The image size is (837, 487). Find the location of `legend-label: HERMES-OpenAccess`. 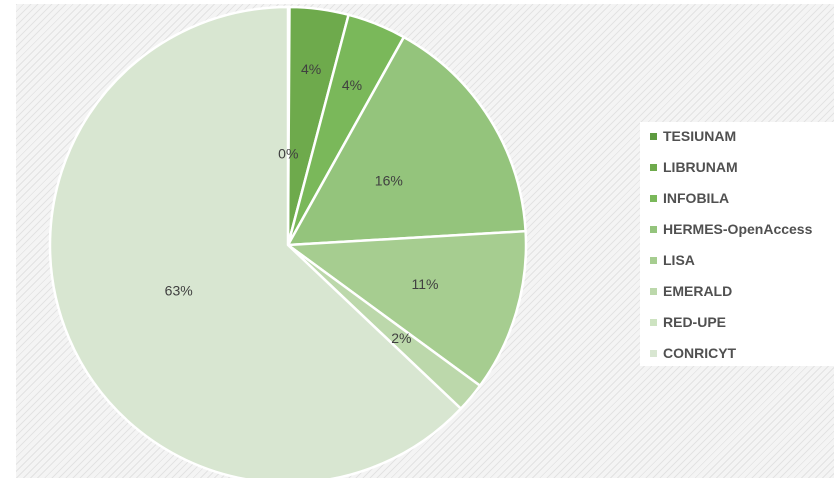

legend-label: HERMES-OpenAccess is located at coordinates (738, 229).